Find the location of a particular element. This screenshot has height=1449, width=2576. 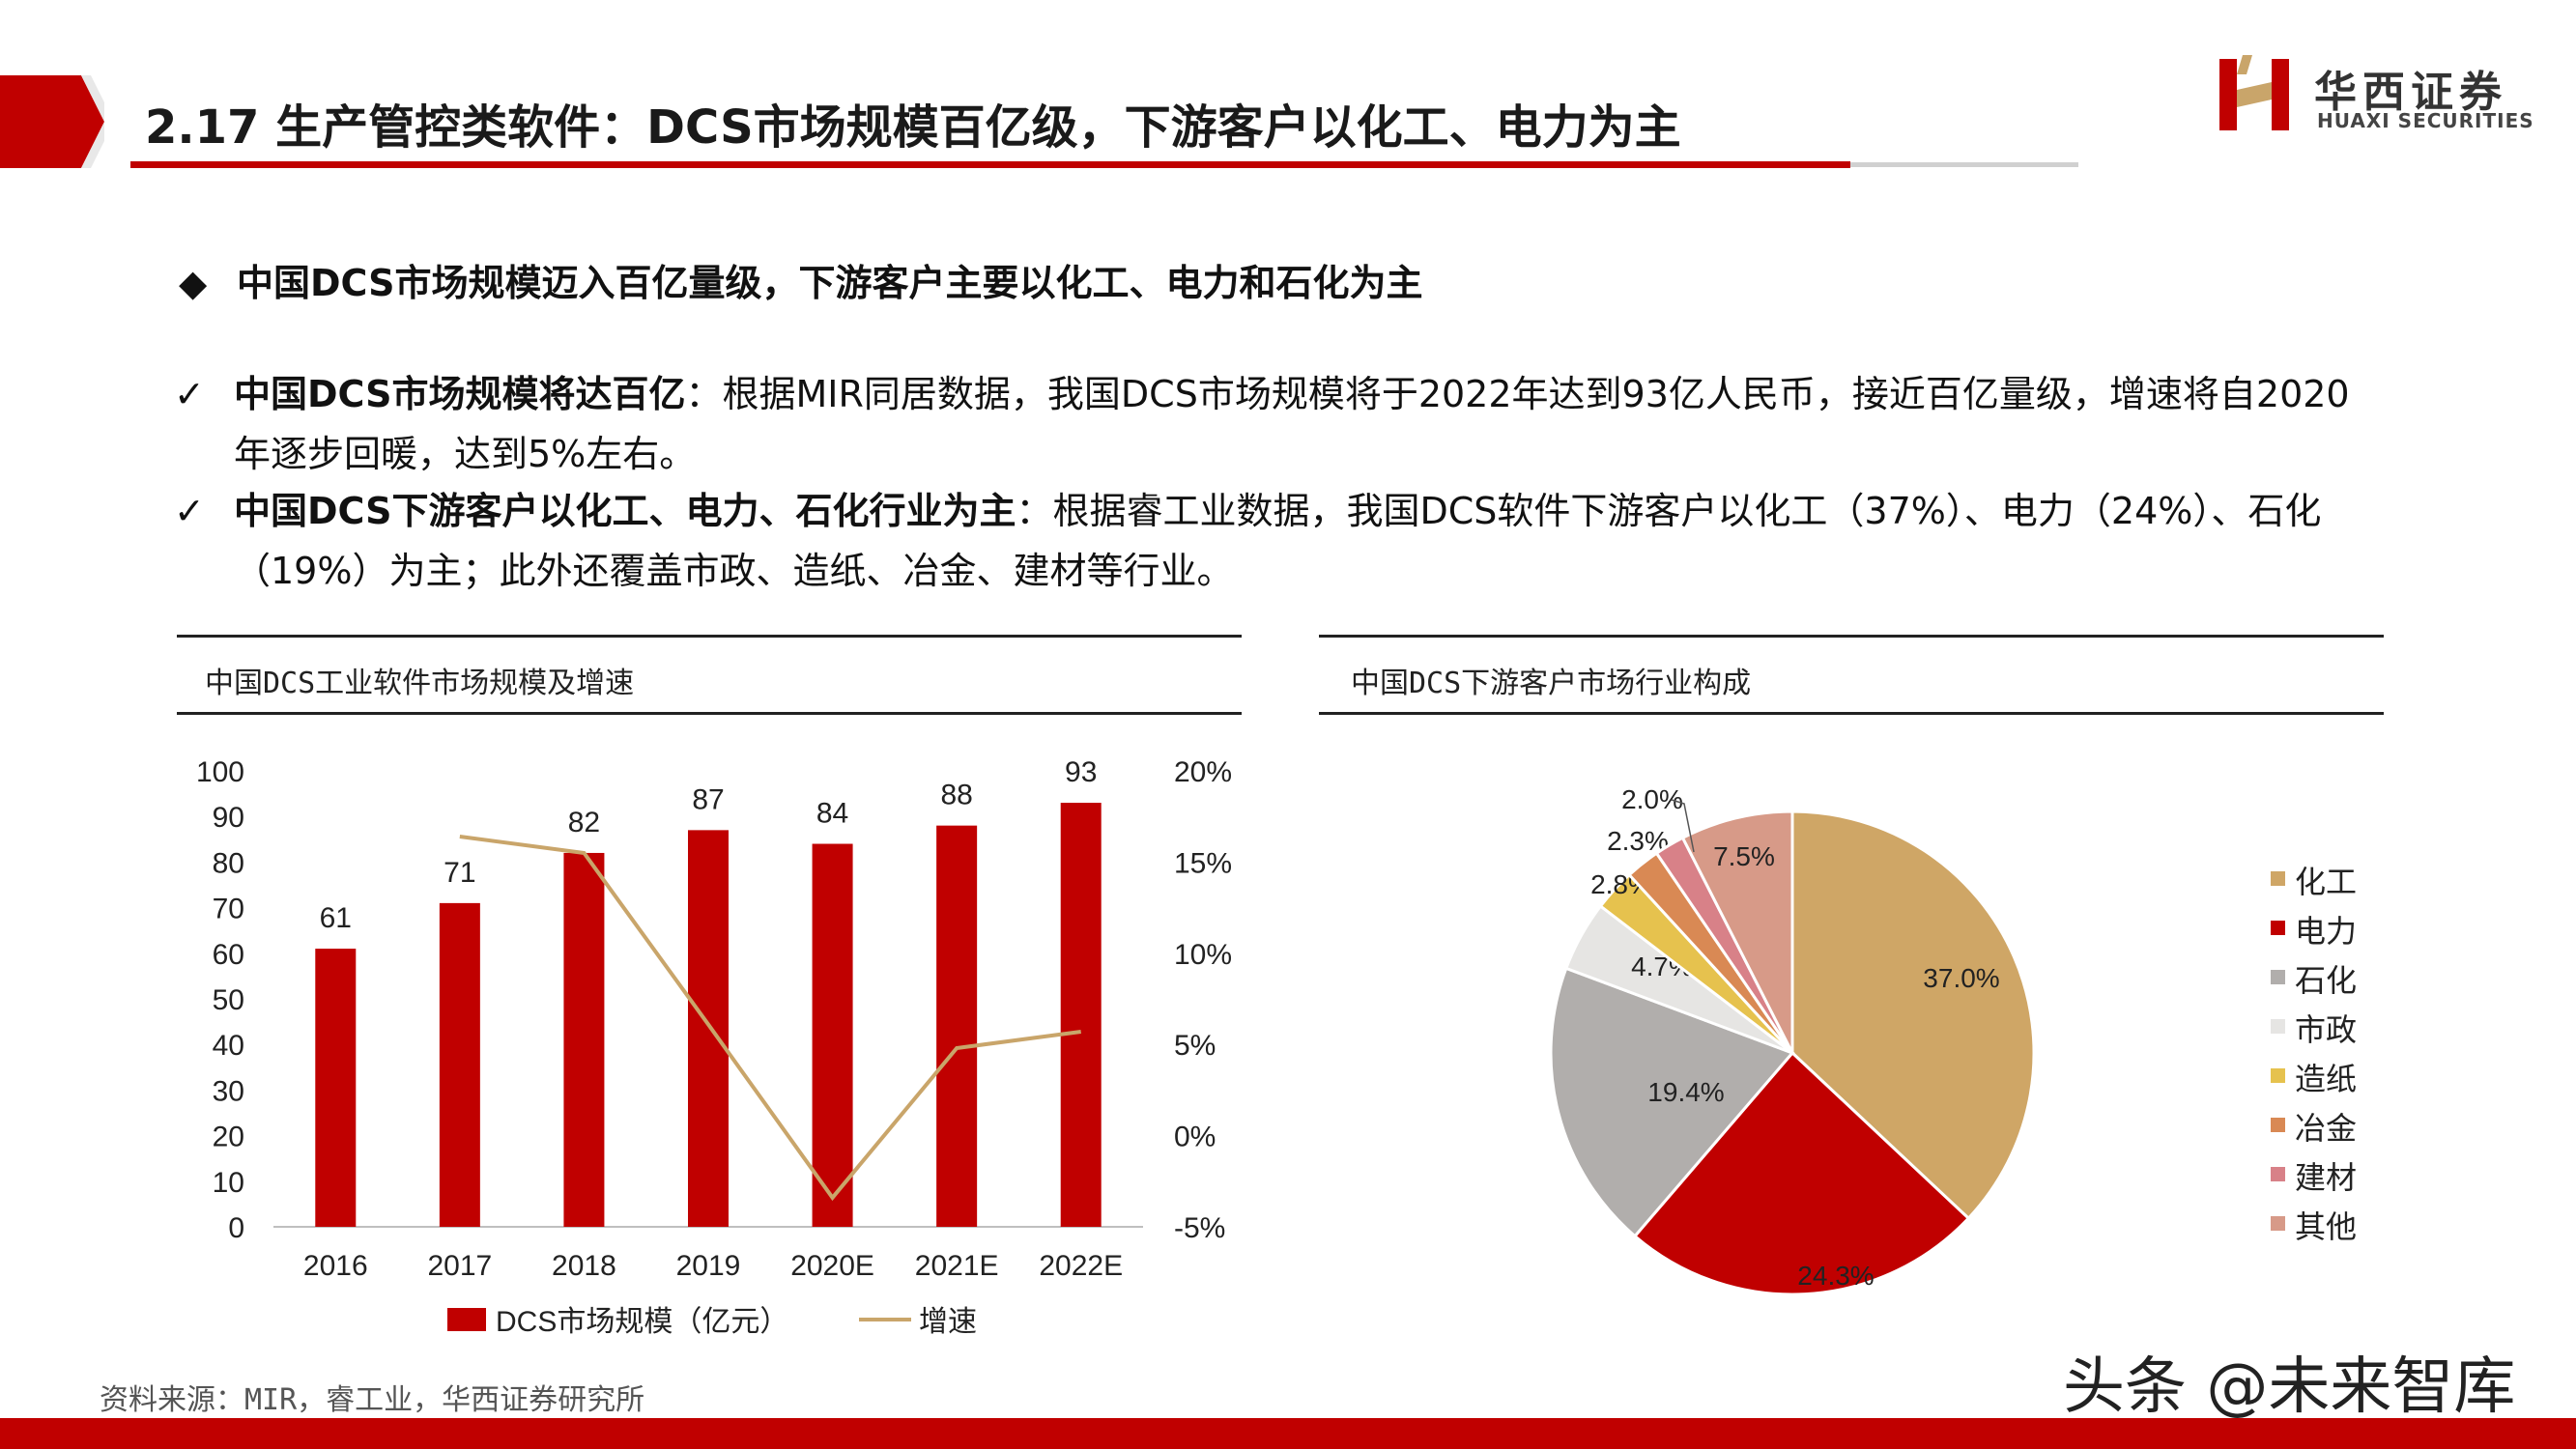

page-title: 2.17 生产管控类软件：DCS市场规模百亿级，下游客户以化工、电力为主 is located at coordinates (913, 127).